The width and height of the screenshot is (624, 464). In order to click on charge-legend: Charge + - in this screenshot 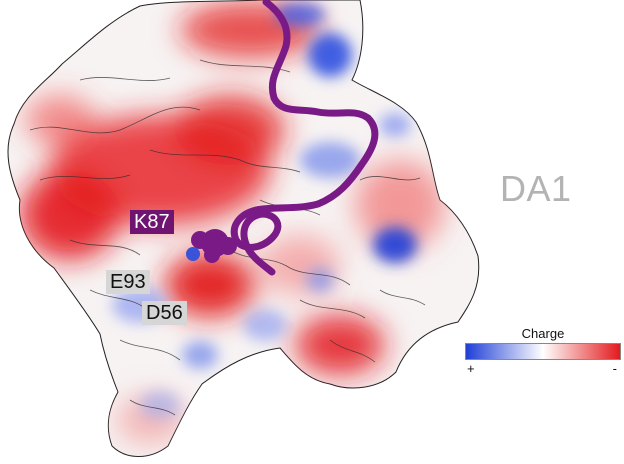, I will do `click(543, 351)`.